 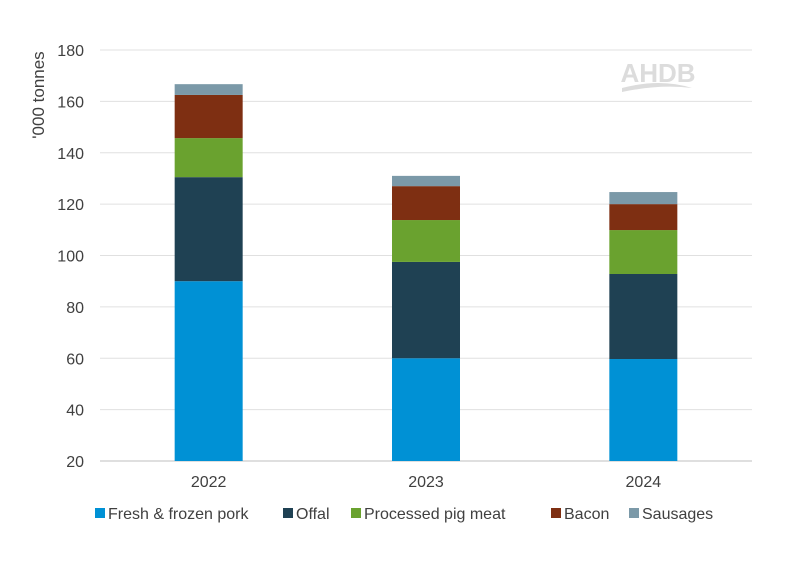 I want to click on y-tick-label: 80, so click(x=75, y=308).